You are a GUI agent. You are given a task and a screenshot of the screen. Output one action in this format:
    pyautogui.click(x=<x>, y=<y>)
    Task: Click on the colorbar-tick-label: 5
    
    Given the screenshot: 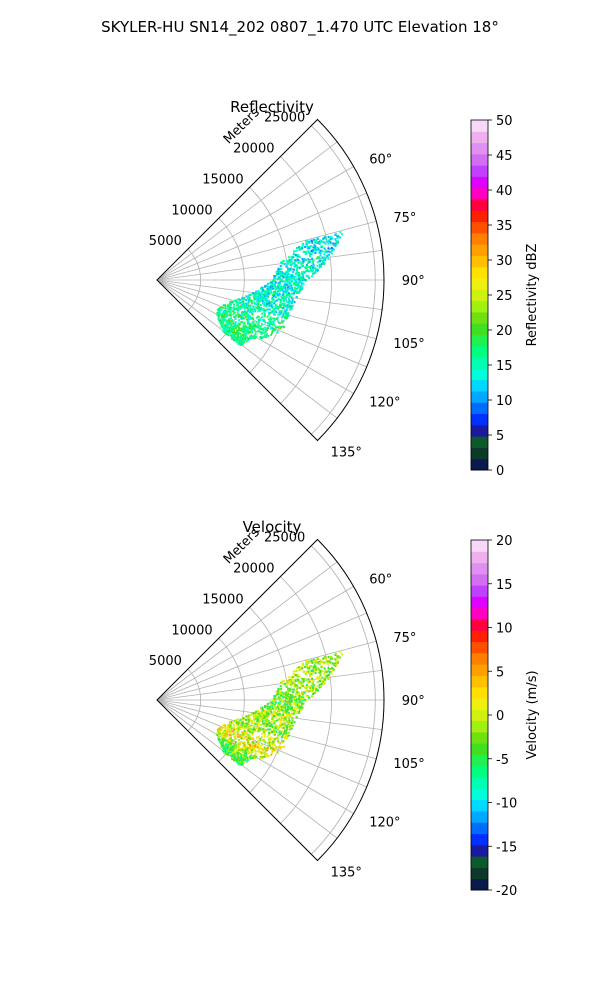 What is the action you would take?
    pyautogui.click(x=500, y=436)
    